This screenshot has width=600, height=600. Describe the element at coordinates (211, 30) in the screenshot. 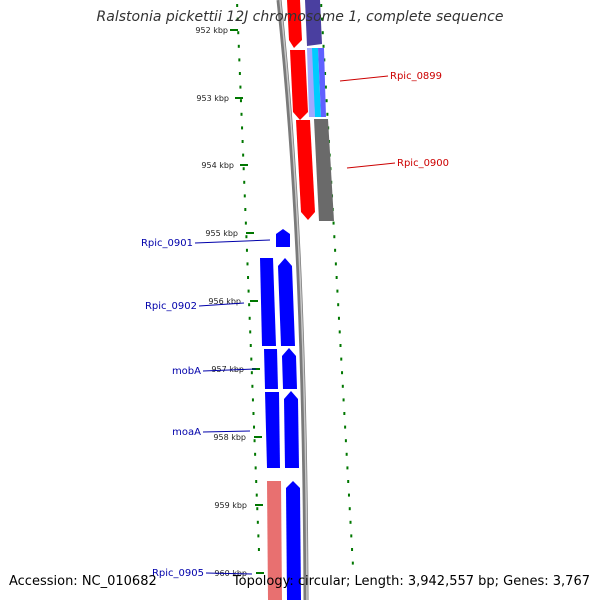

I see `tick-label: 952 kbp` at that location.